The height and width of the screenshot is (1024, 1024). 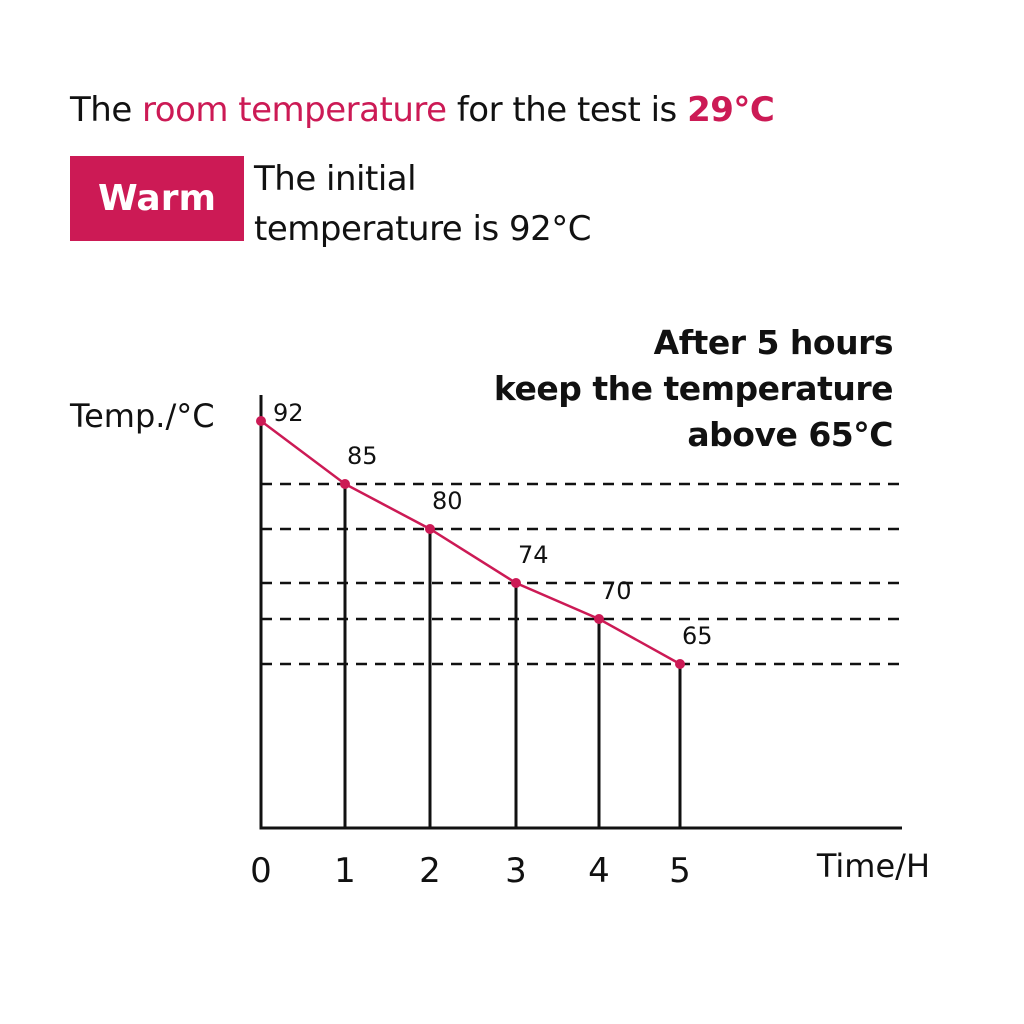 I want to click on data-label-1: 85, so click(x=362, y=456).